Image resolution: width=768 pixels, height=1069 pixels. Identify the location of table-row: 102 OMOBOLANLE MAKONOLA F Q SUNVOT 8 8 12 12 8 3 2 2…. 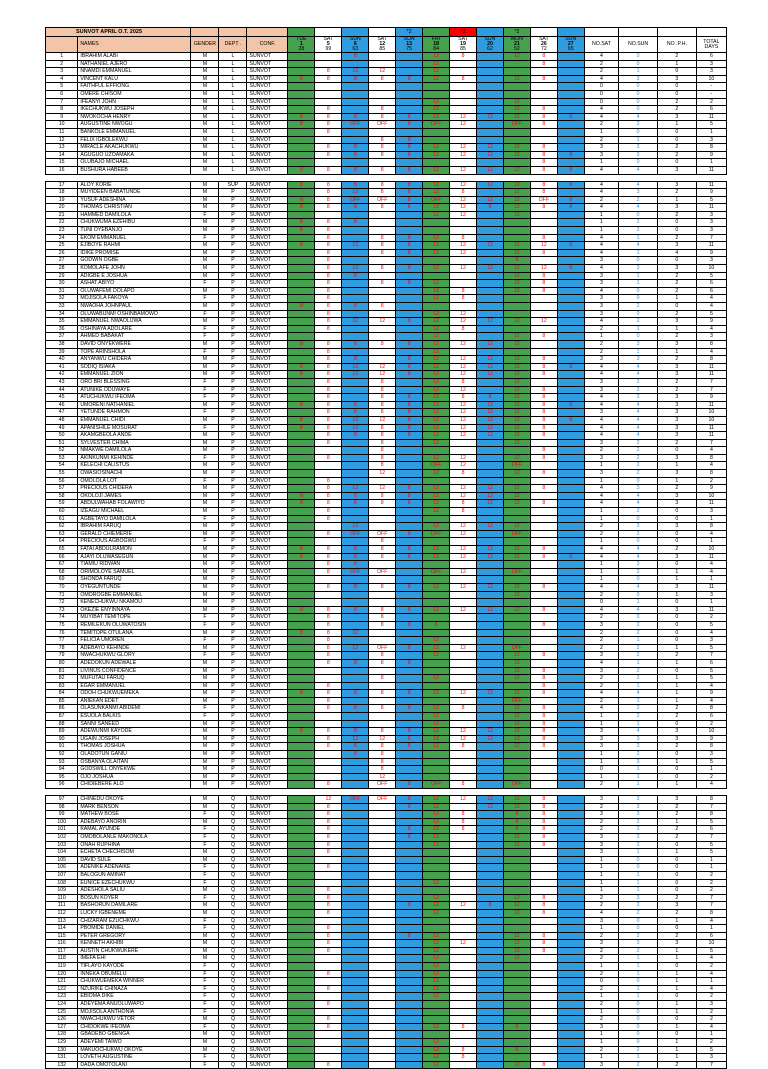
(386, 837).